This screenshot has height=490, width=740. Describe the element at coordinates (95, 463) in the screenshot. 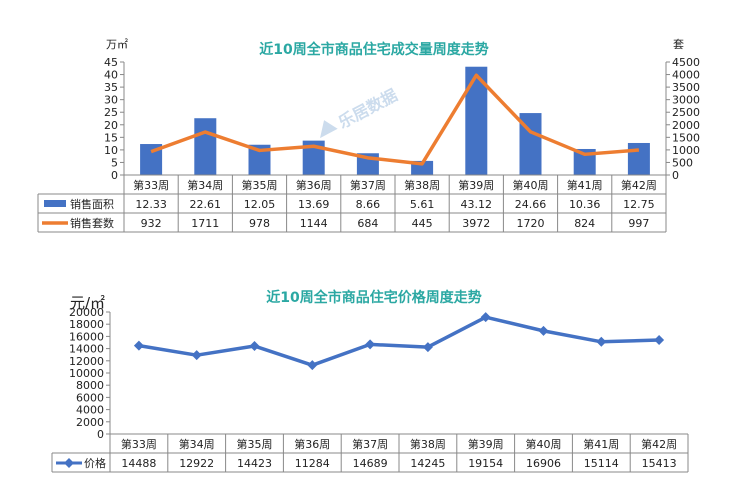

I see `legend-label-price: 价格` at that location.